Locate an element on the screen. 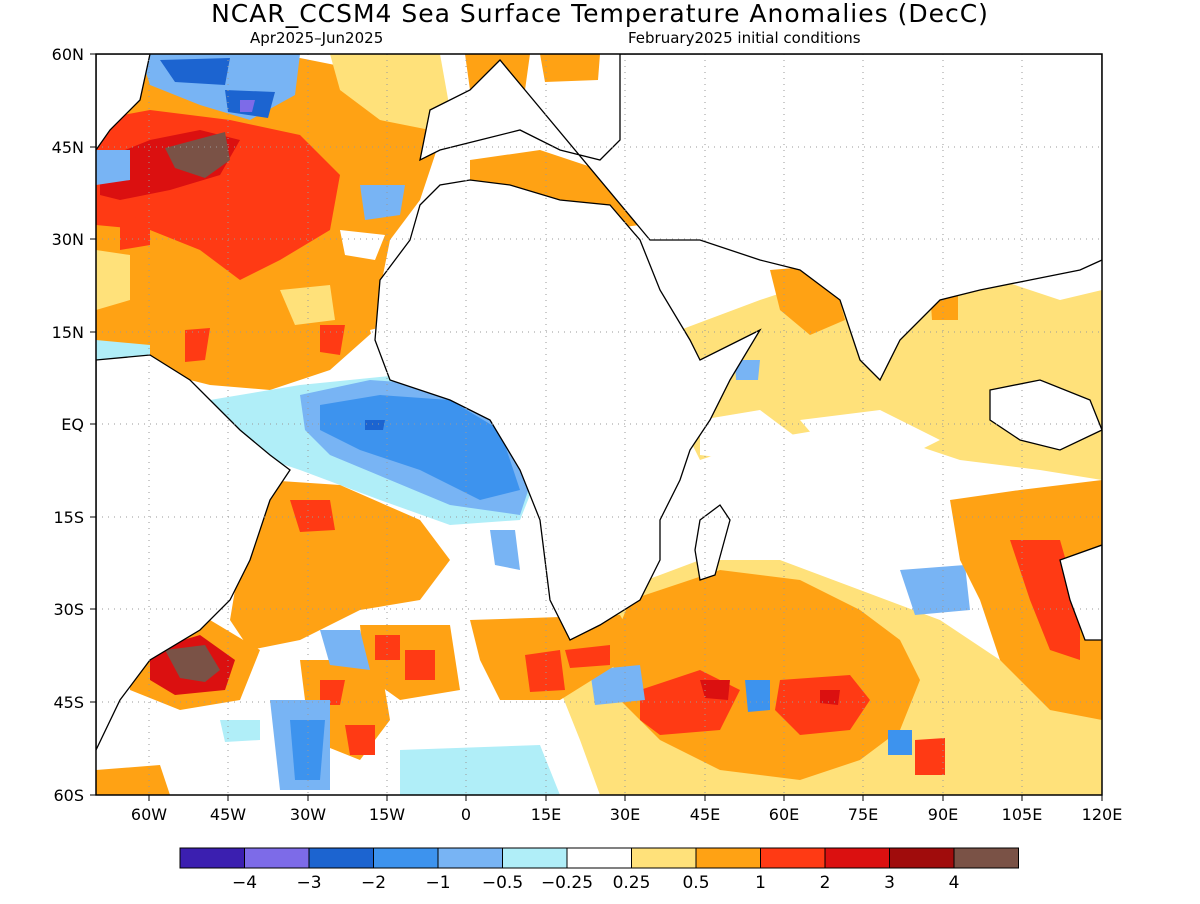 This screenshot has height=904, width=1200. lon-tick-label: 15W is located at coordinates (387, 814).